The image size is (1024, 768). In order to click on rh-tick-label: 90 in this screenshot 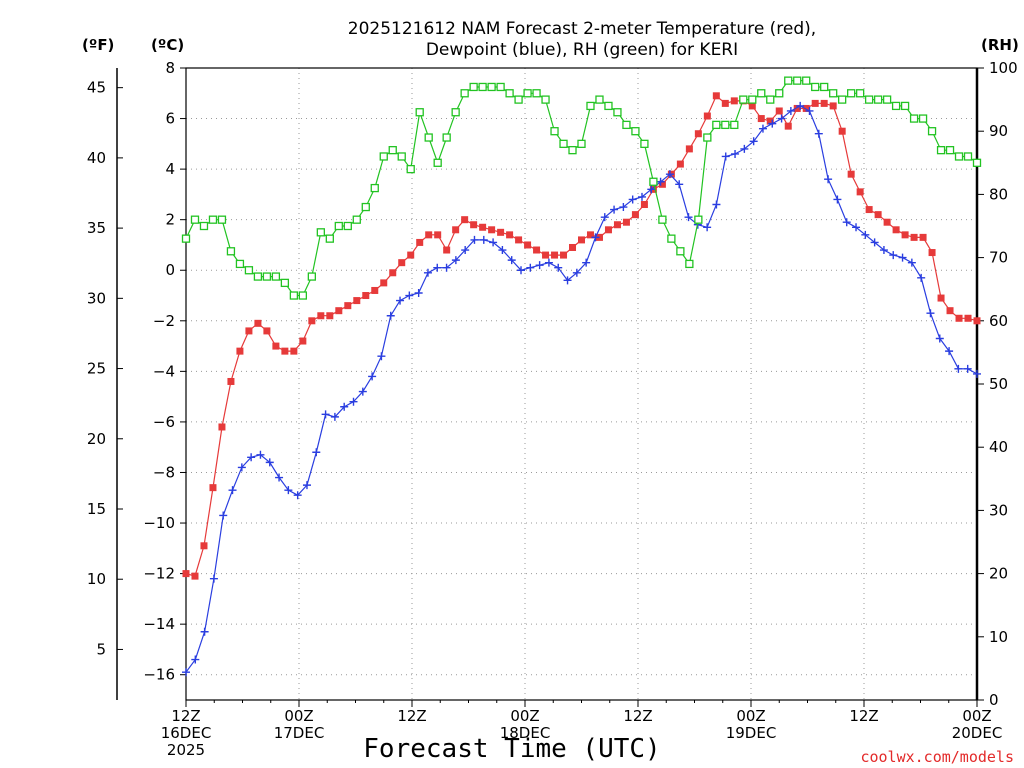, I will do `click(998, 131)`.